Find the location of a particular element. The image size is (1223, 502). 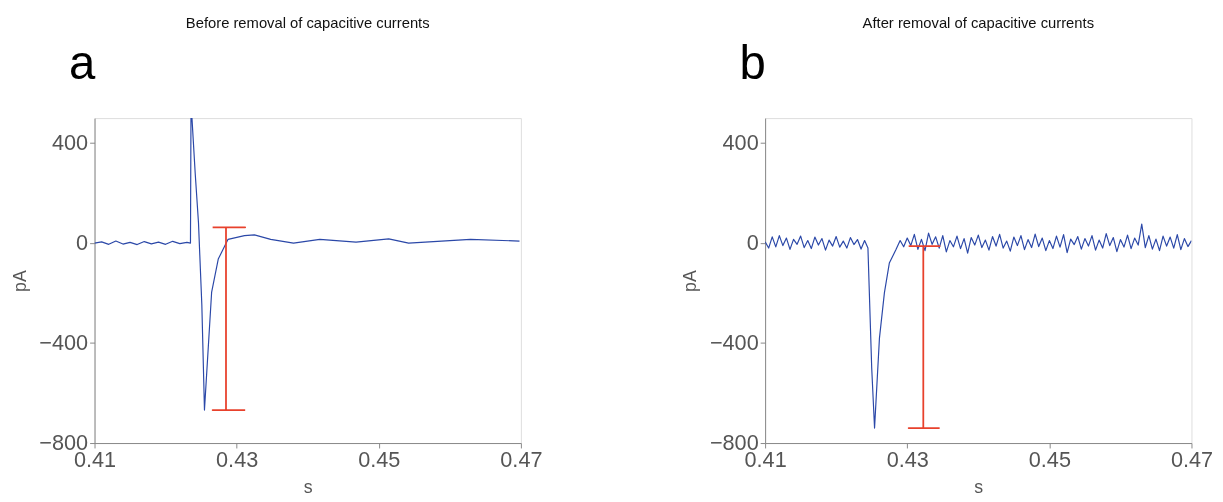

text: b is located at coordinates (752, 62).